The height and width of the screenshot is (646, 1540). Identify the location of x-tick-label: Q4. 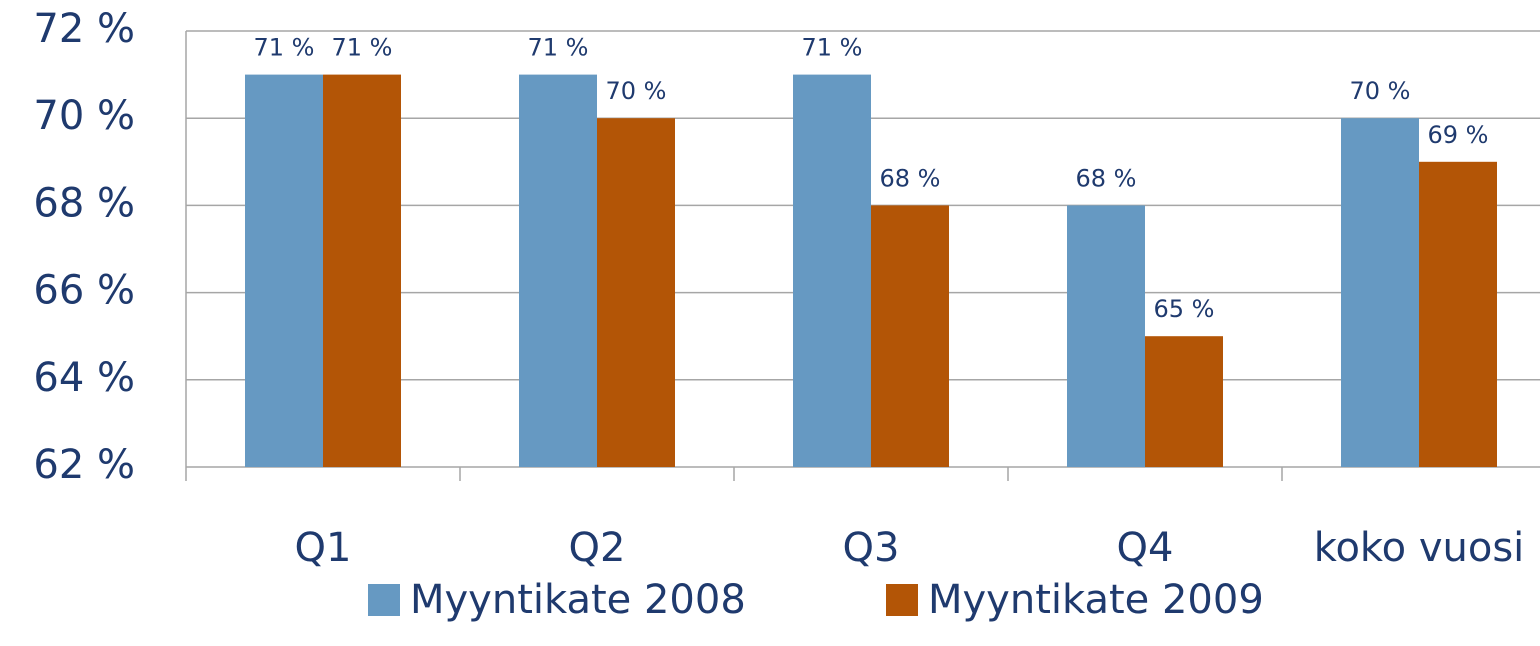
(1145, 548).